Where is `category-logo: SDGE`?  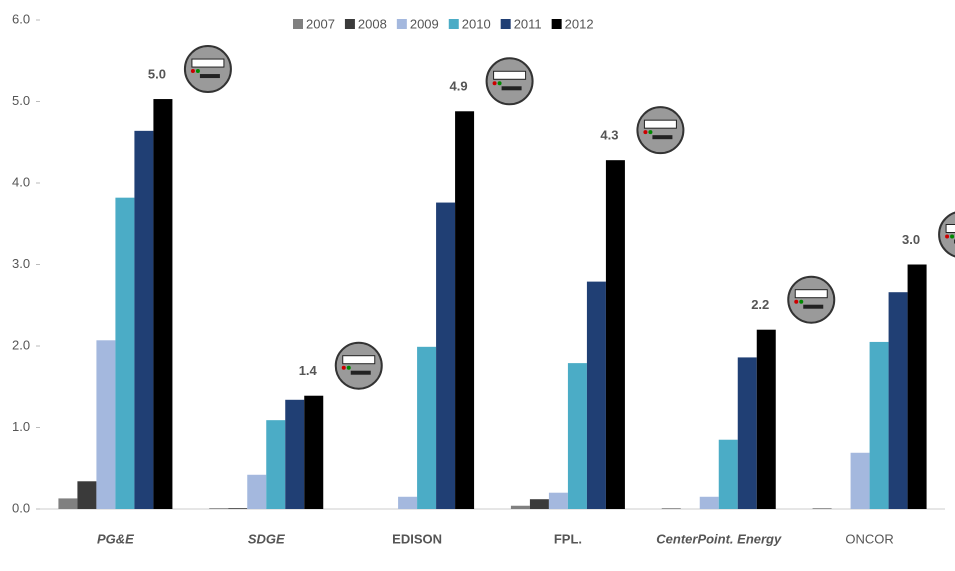
category-logo: SDGE is located at coordinates (266, 538).